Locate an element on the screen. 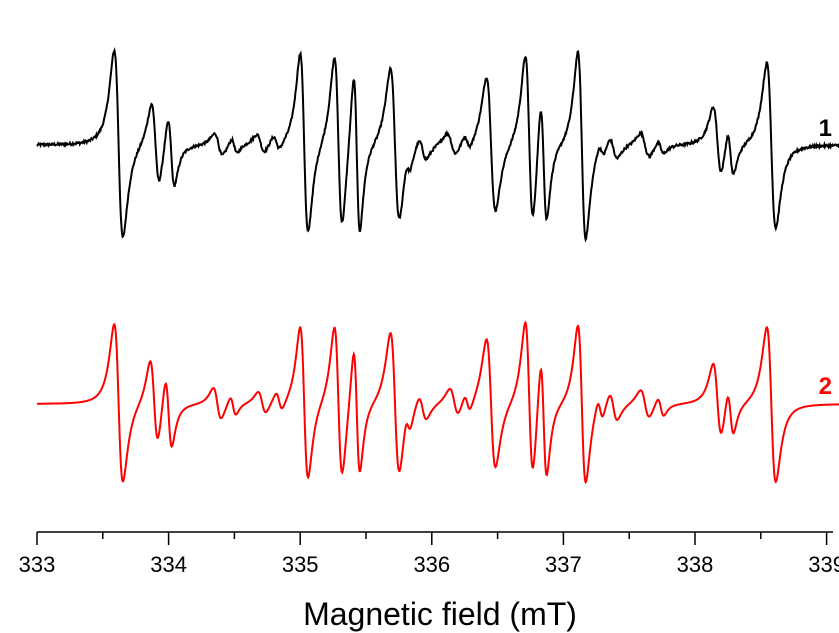 This screenshot has height=633, width=839. x-axis-ticks: 333 334 335 336 337 338 339 is located at coordinates (429, 554).